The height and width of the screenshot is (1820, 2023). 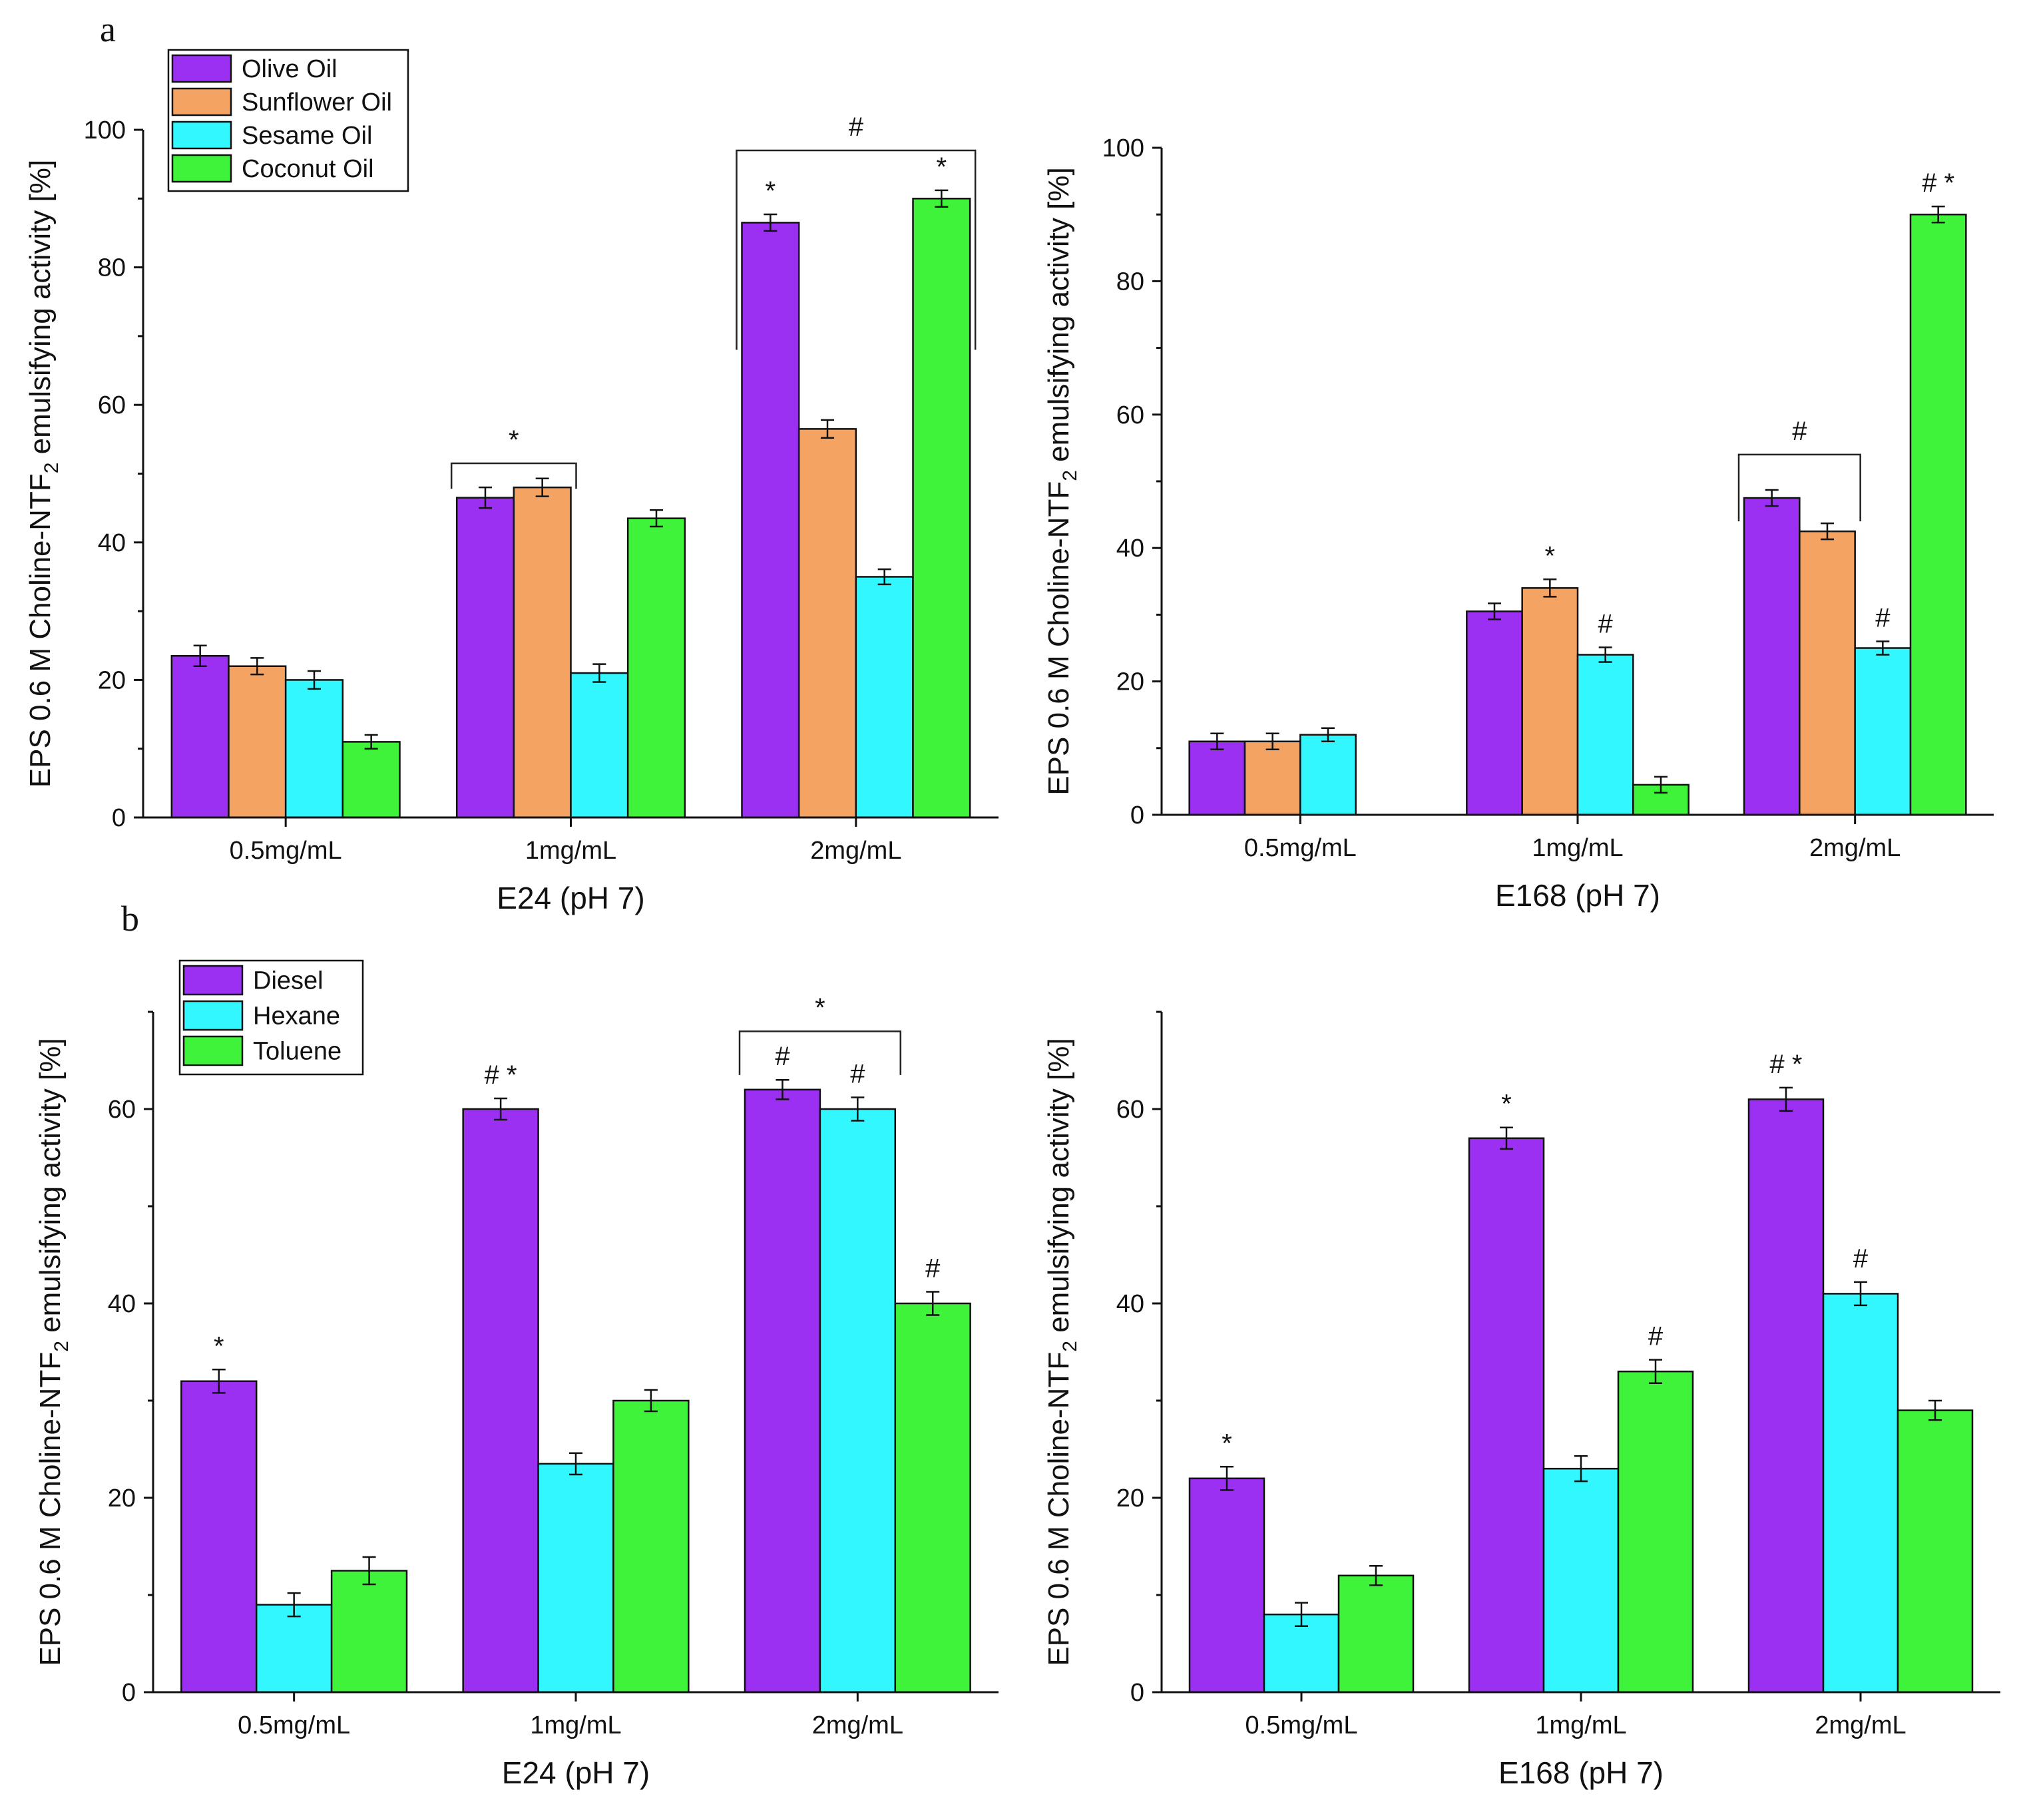 I want to click on panel-label-b: b, so click(x=130, y=919).